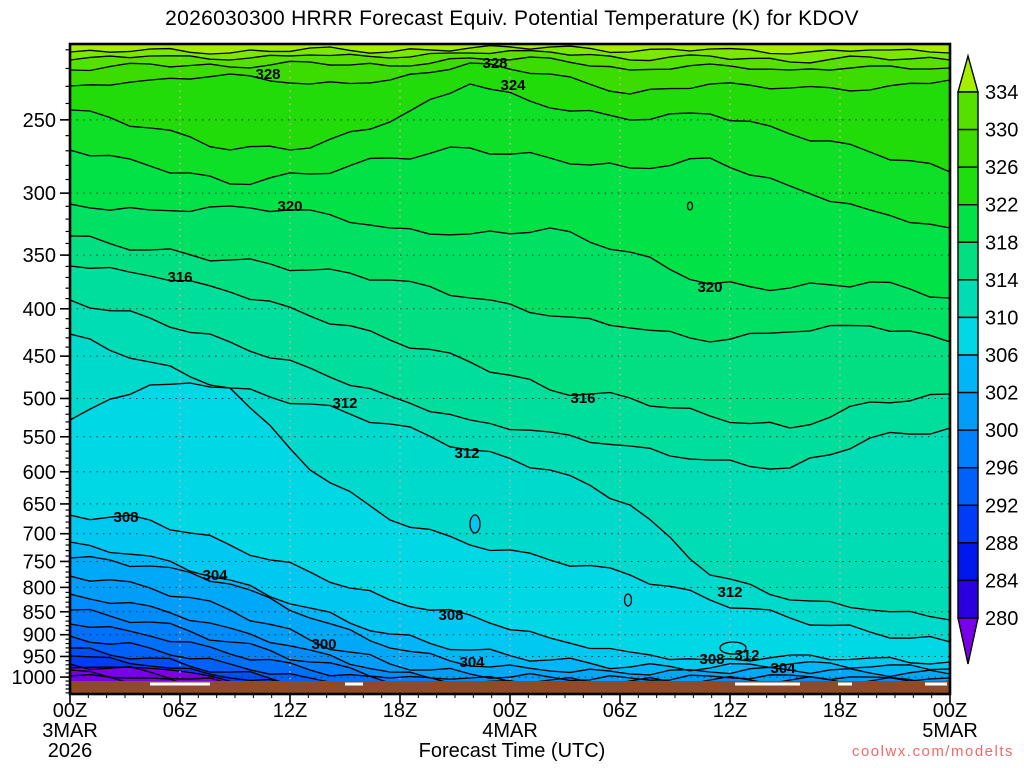  What do you see at coordinates (968, 641) in the screenshot?
I see `colorbar-arrow-down` at bounding box center [968, 641].